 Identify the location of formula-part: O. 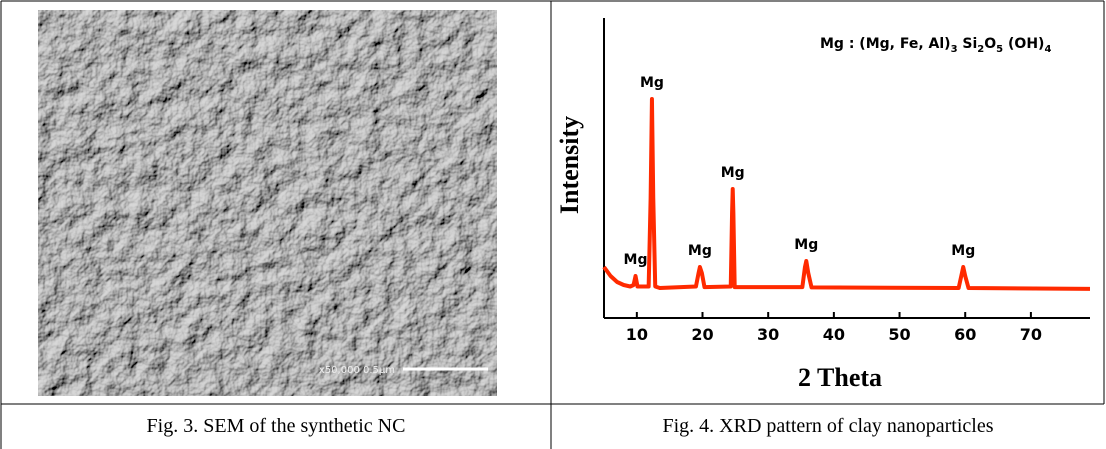
(990, 44).